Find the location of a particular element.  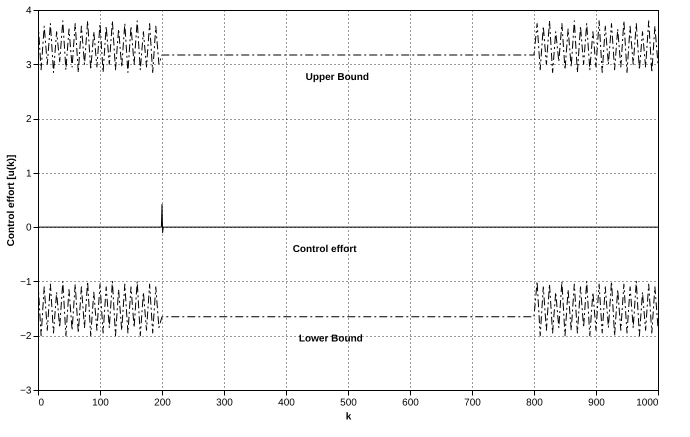

y-axis-title: Control effort [u(k)] is located at coordinates (12, 200).